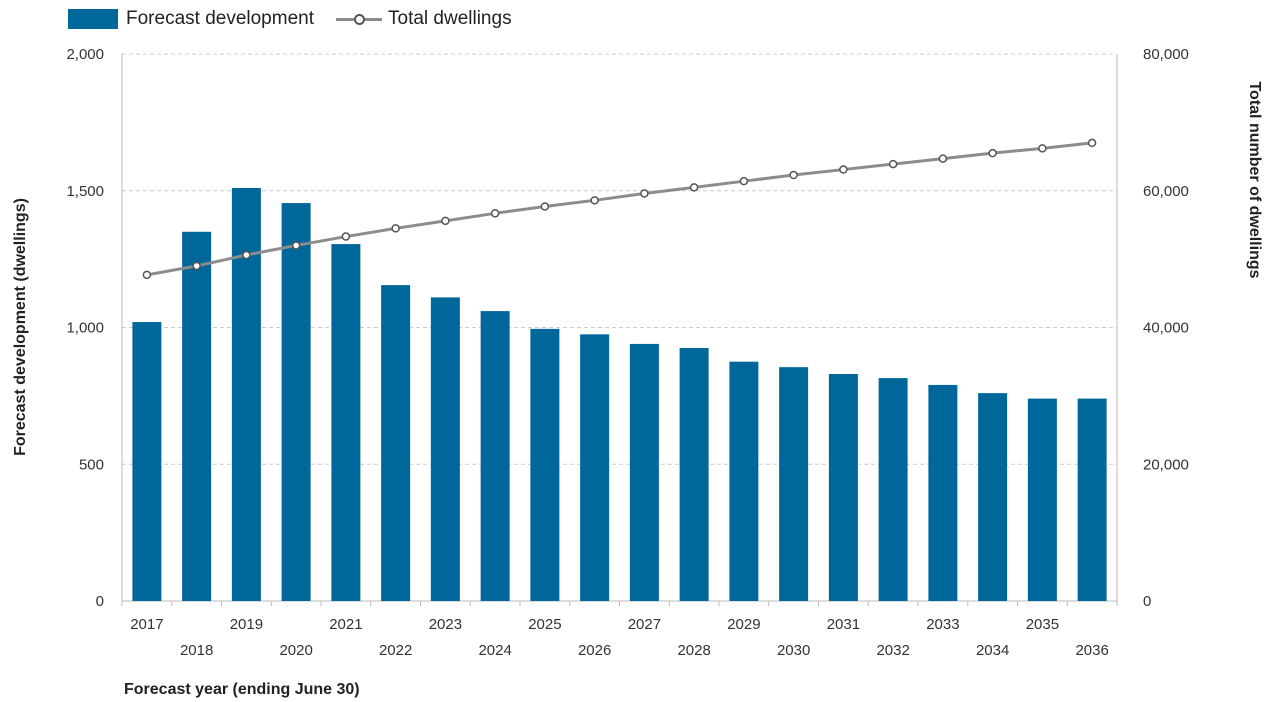  Describe the element at coordinates (594, 650) in the screenshot. I see `x-tick-label: 2026` at that location.